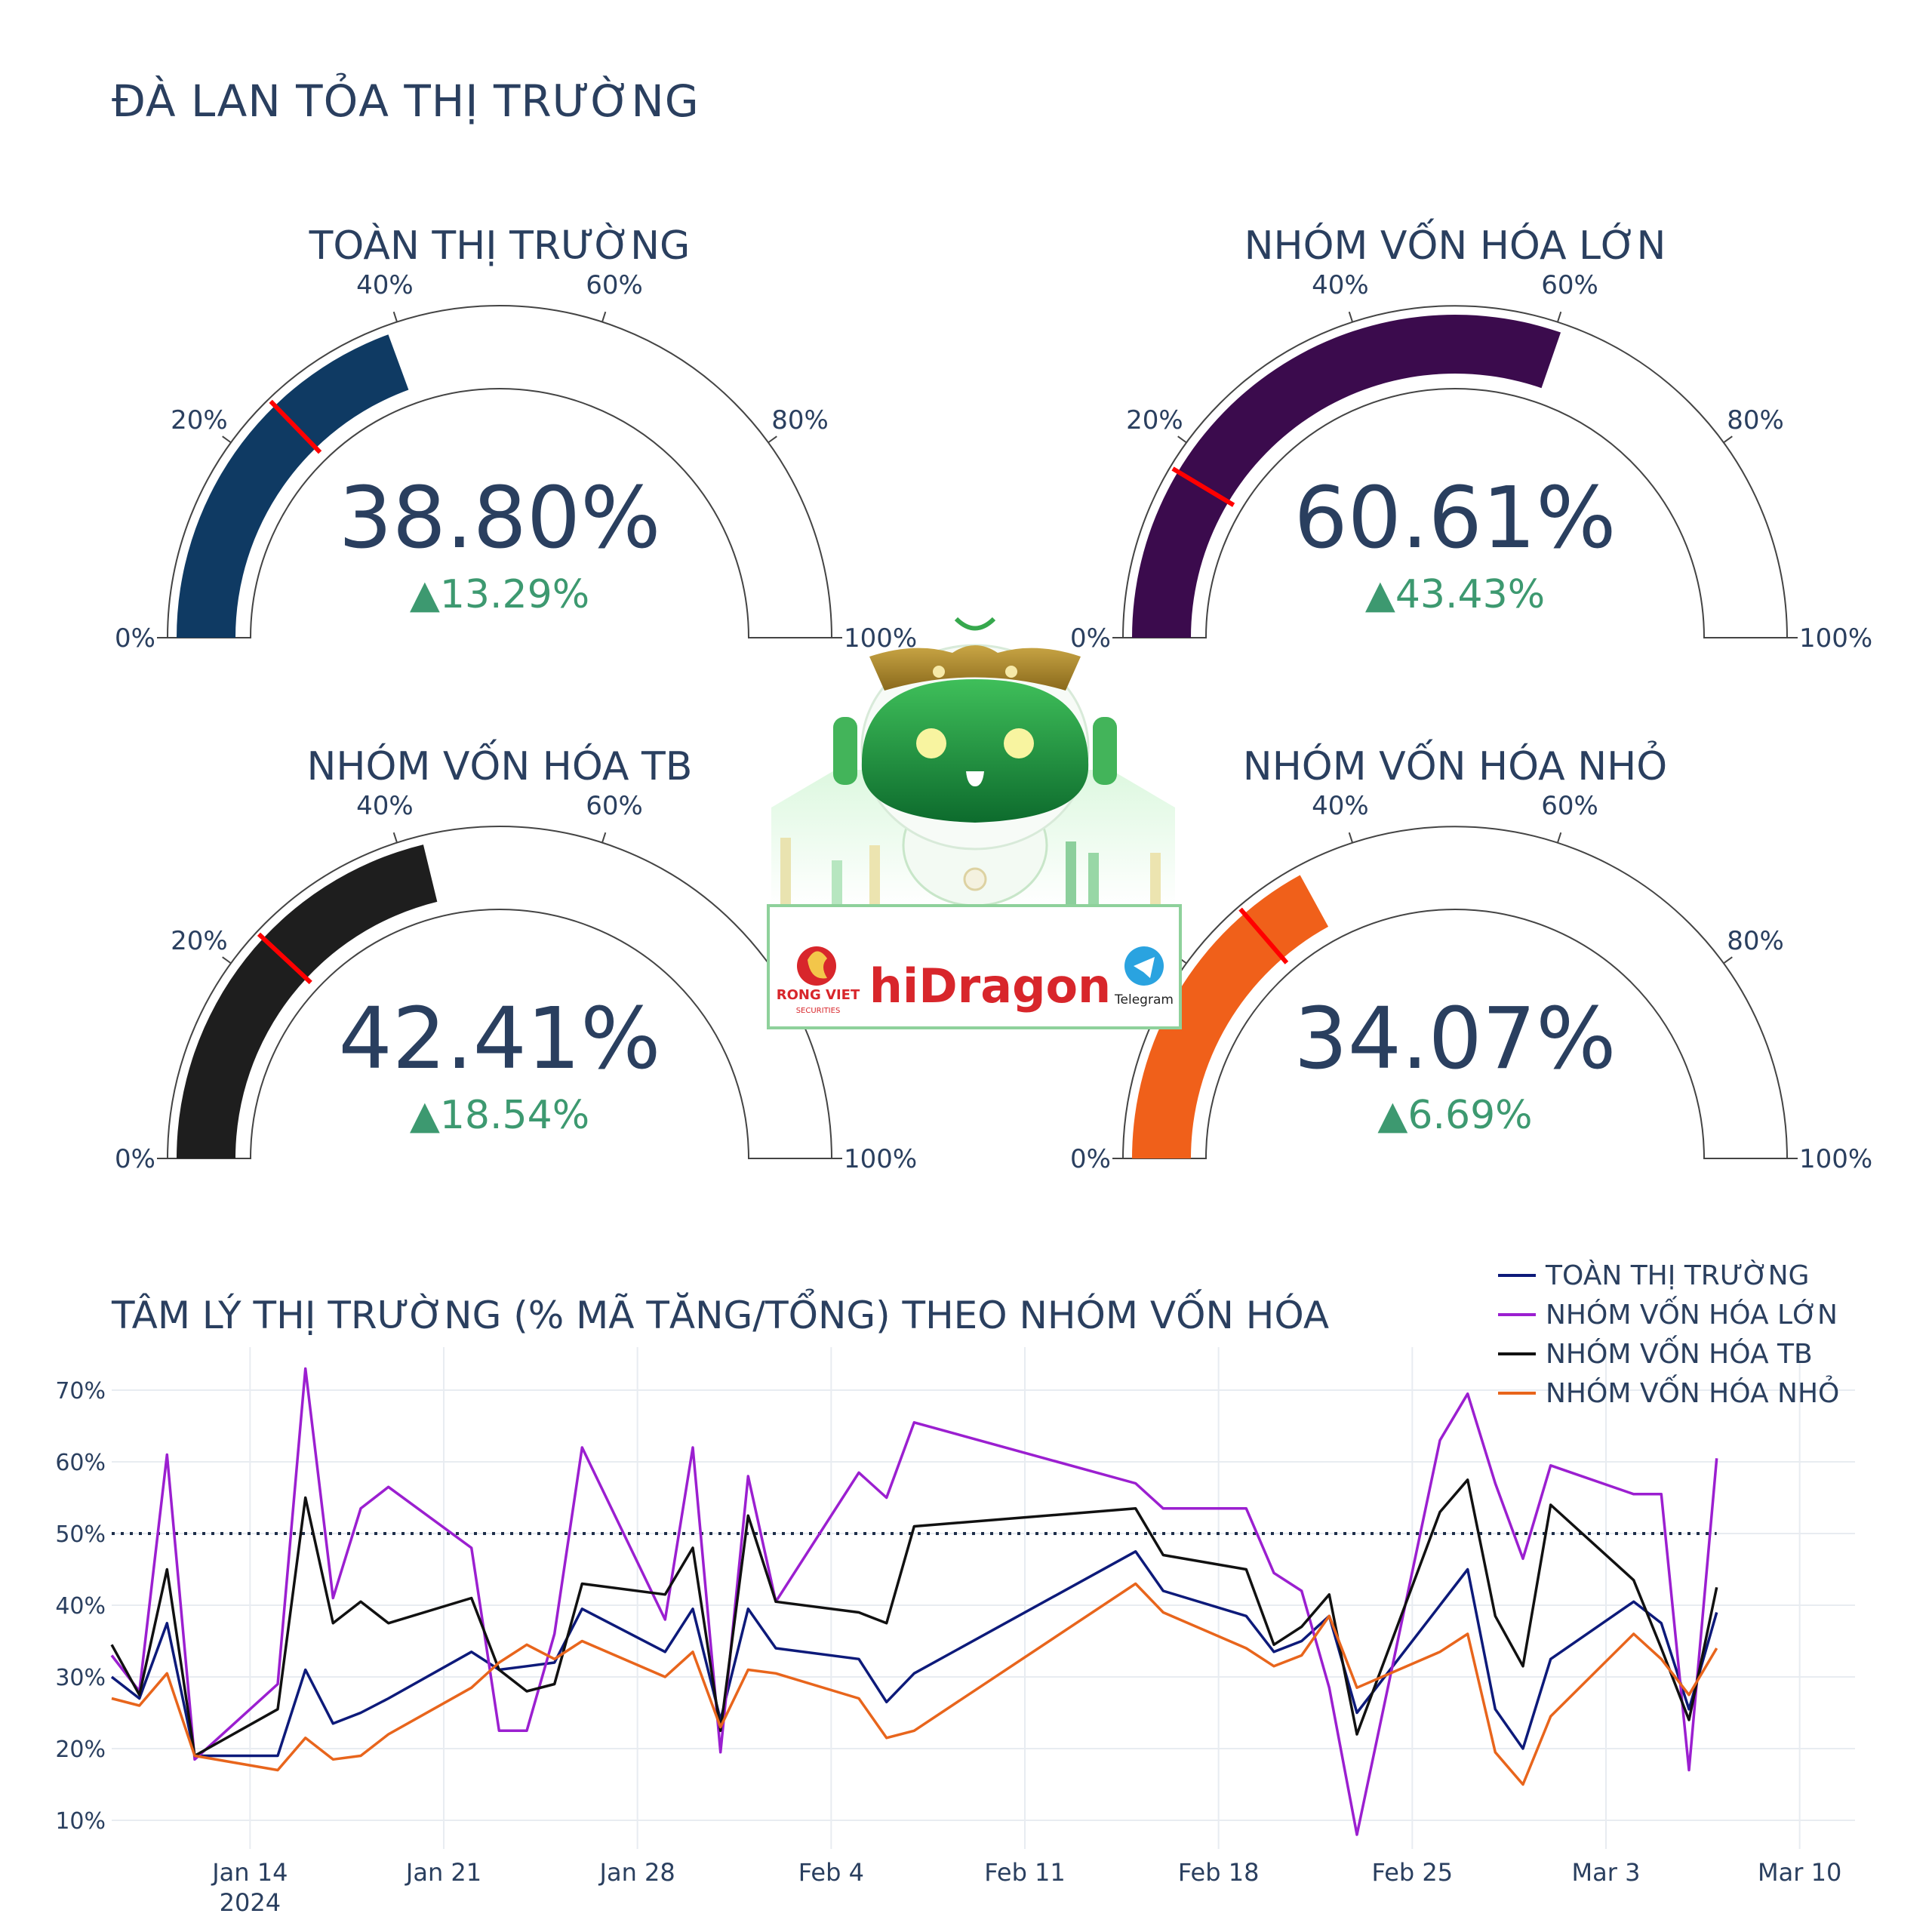 This screenshot has width=1932, height=1932. What do you see at coordinates (1455, 1039) in the screenshot?
I see `gauge-value: 34.07%` at bounding box center [1455, 1039].